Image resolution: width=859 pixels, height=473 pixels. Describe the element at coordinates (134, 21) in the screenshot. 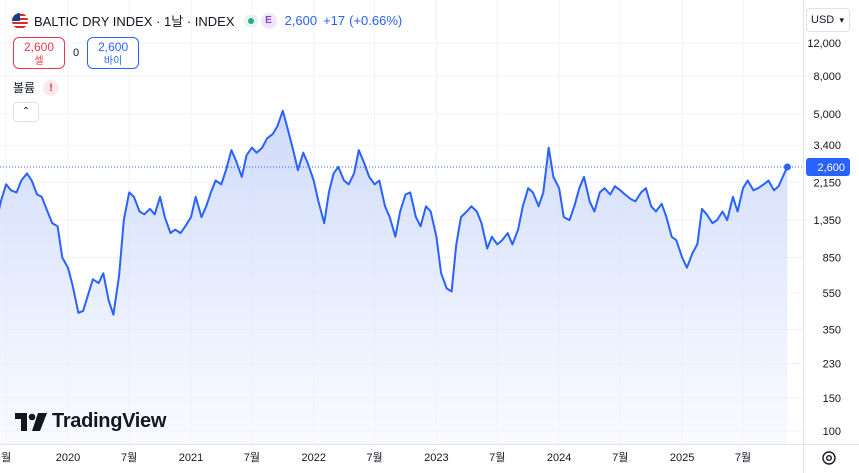

I see `symbol-title: BALTIC DRY INDEX · 1날 · INDEX` at that location.